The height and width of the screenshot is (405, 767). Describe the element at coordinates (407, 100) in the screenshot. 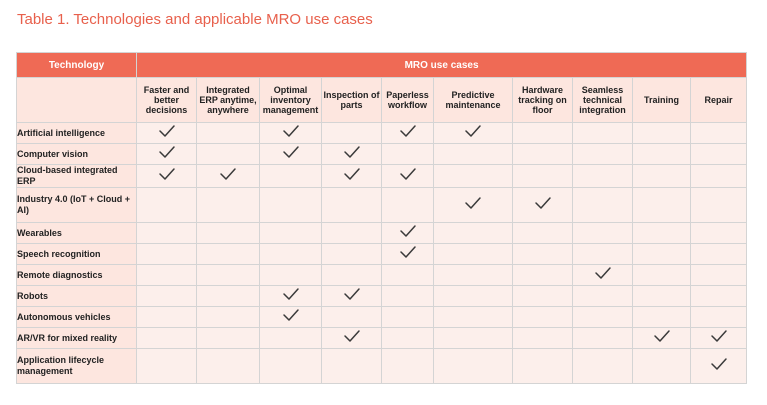

I see `column-header: Paperless workflow` at that location.